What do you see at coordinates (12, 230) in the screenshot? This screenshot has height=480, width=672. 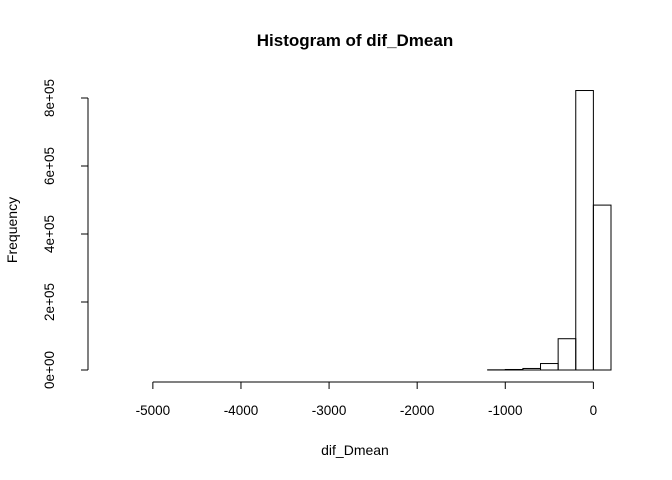 I see `y-axis-label: Frequency` at bounding box center [12, 230].